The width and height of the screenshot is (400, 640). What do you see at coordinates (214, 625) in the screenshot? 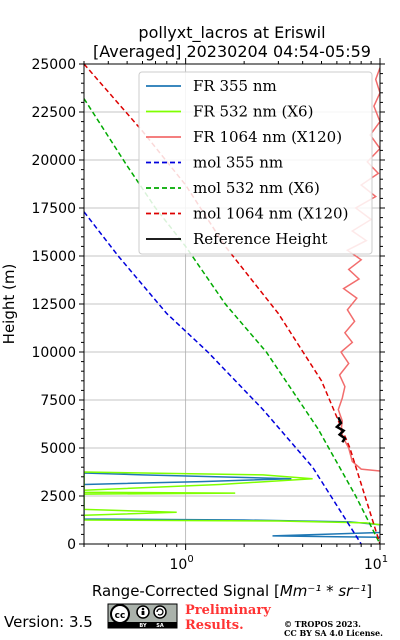
I see `results-label: Results.` at bounding box center [214, 625].